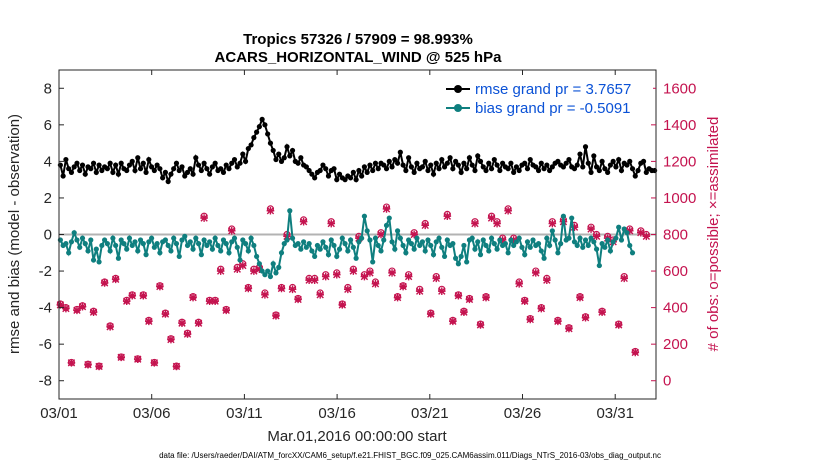  What do you see at coordinates (59, 413) in the screenshot?
I see `x-tick-label: 03/01` at bounding box center [59, 413].